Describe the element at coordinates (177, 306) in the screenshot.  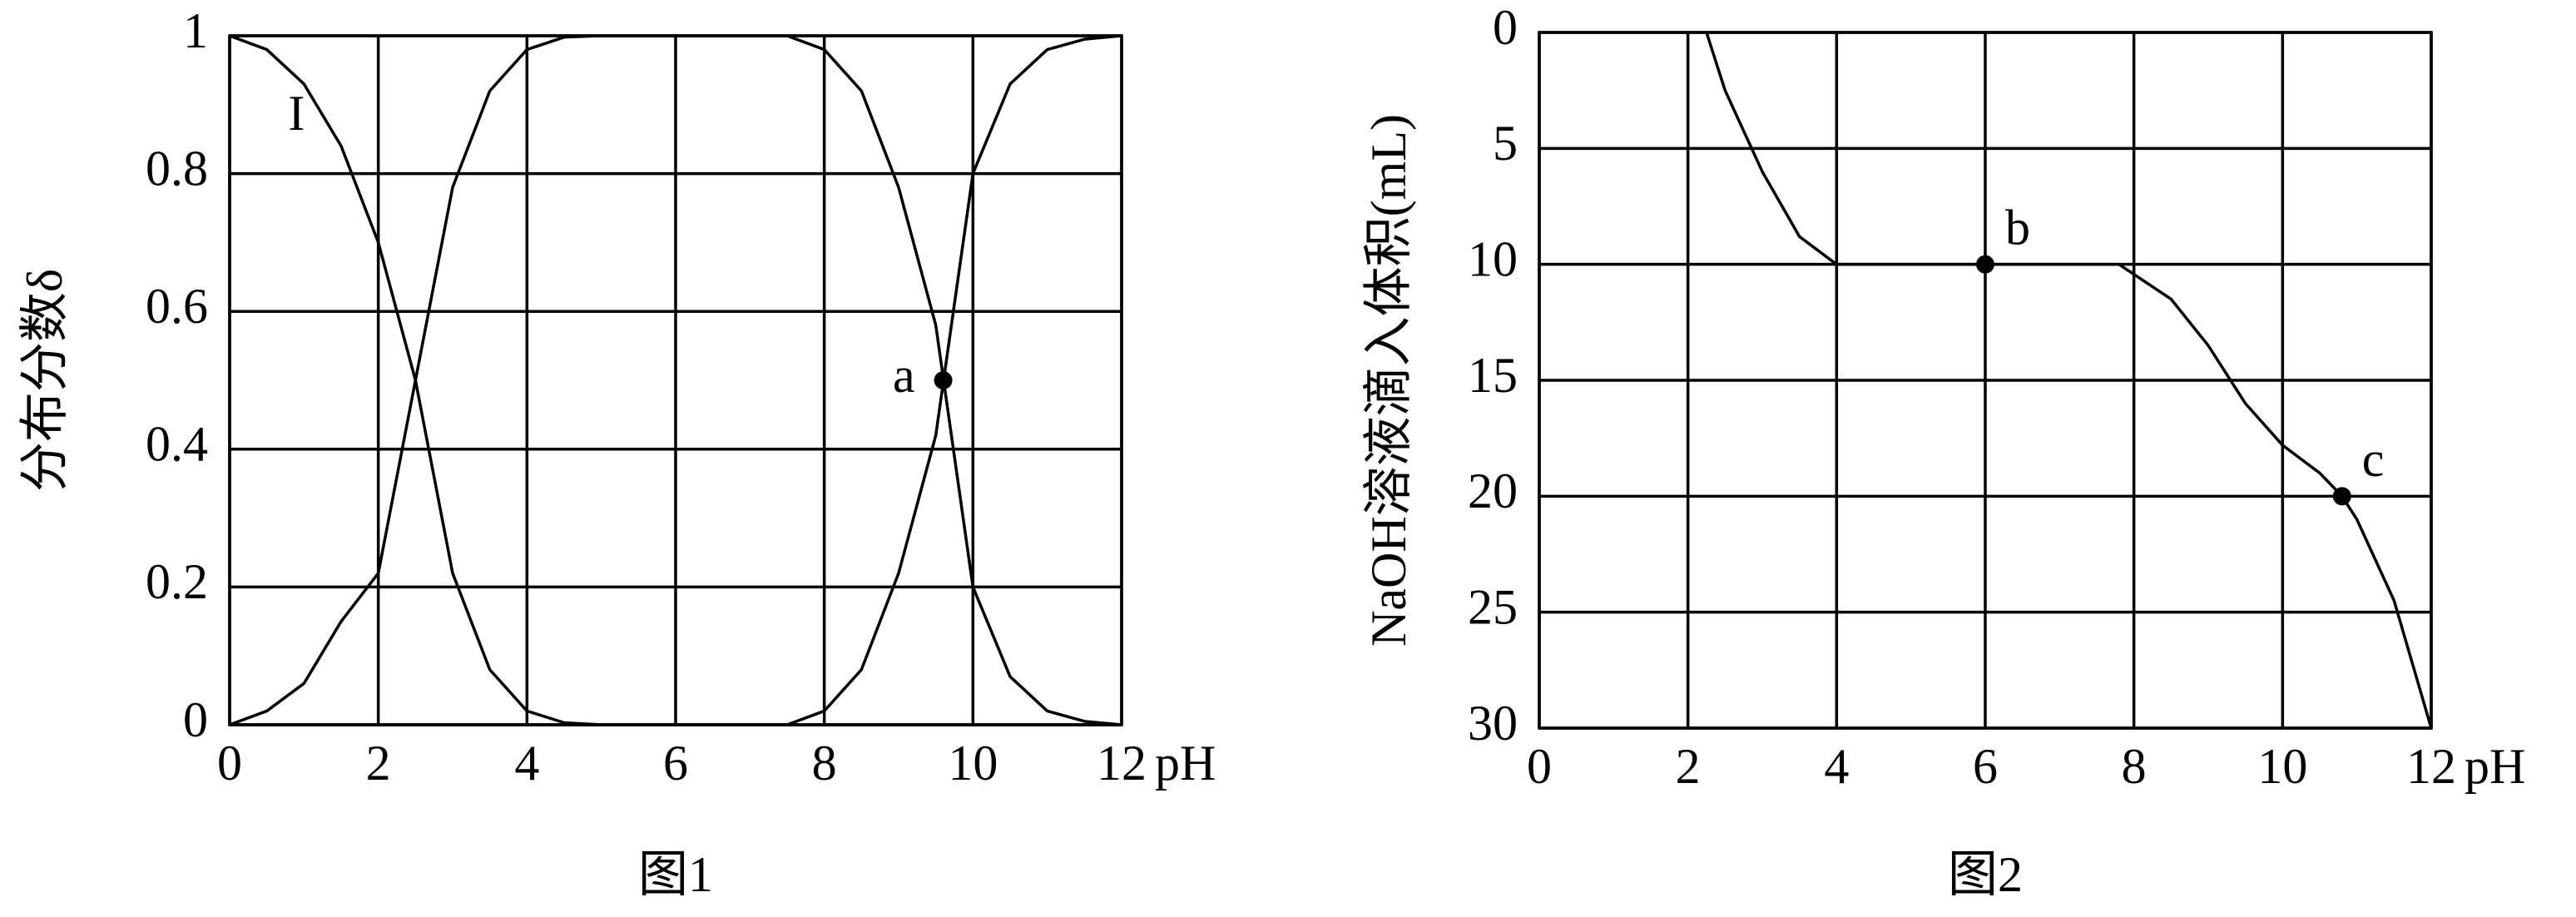
I see `y-tick-label: 0.6` at that location.